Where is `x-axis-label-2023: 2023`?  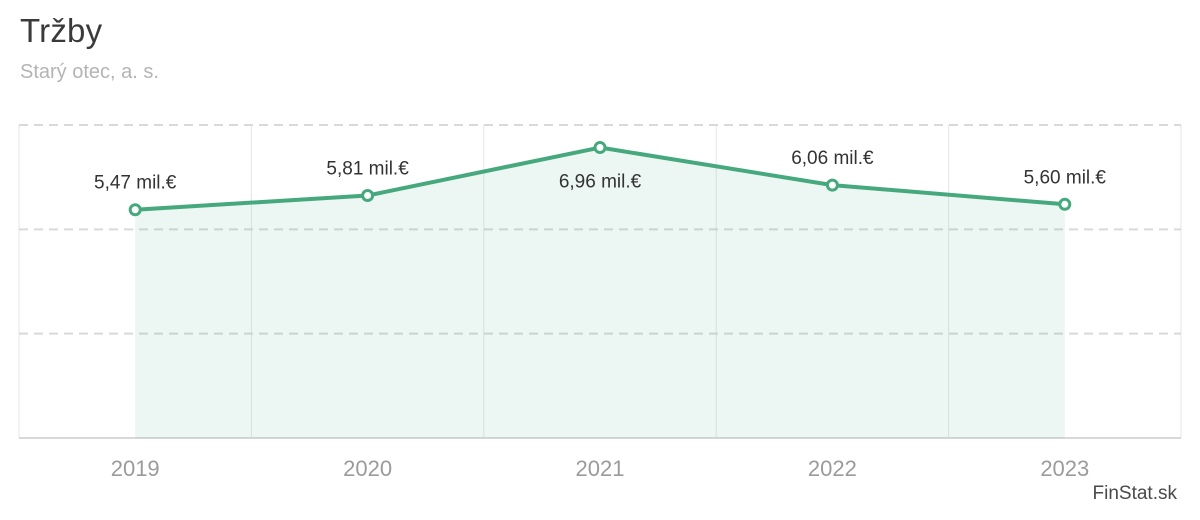 x-axis-label-2023: 2023 is located at coordinates (1064, 468).